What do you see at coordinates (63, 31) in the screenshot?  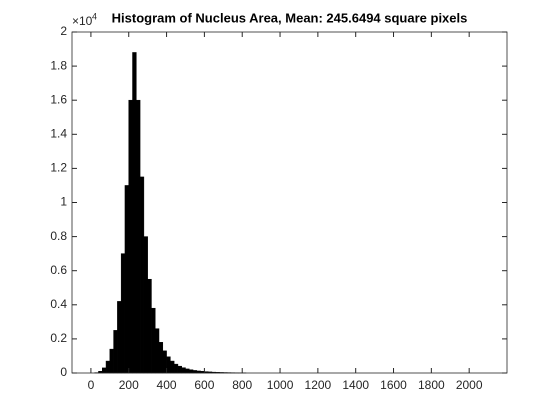 I see `y-tick-label: 2` at bounding box center [63, 31].